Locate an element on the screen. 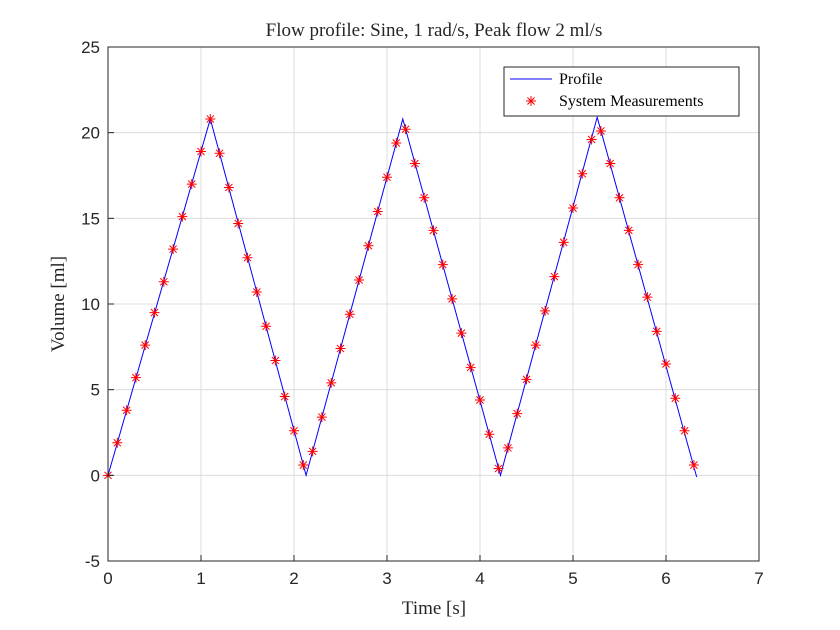 Image resolution: width=840 pixels, height=630 pixels. legend-label: Profile is located at coordinates (581, 79).